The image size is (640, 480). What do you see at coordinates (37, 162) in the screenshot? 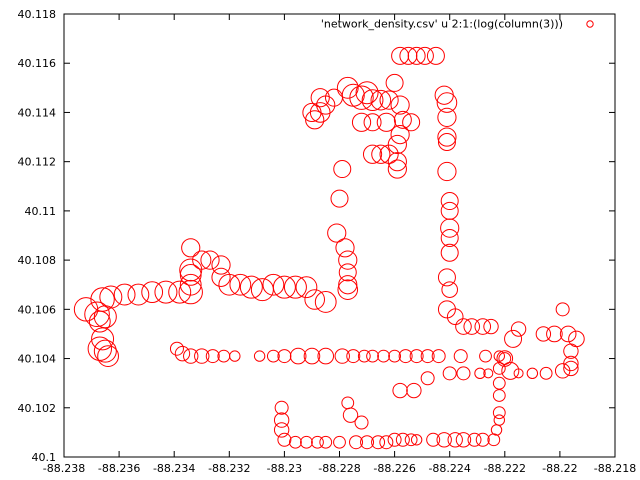
I see `y-tick-label: 40.112` at bounding box center [37, 162].